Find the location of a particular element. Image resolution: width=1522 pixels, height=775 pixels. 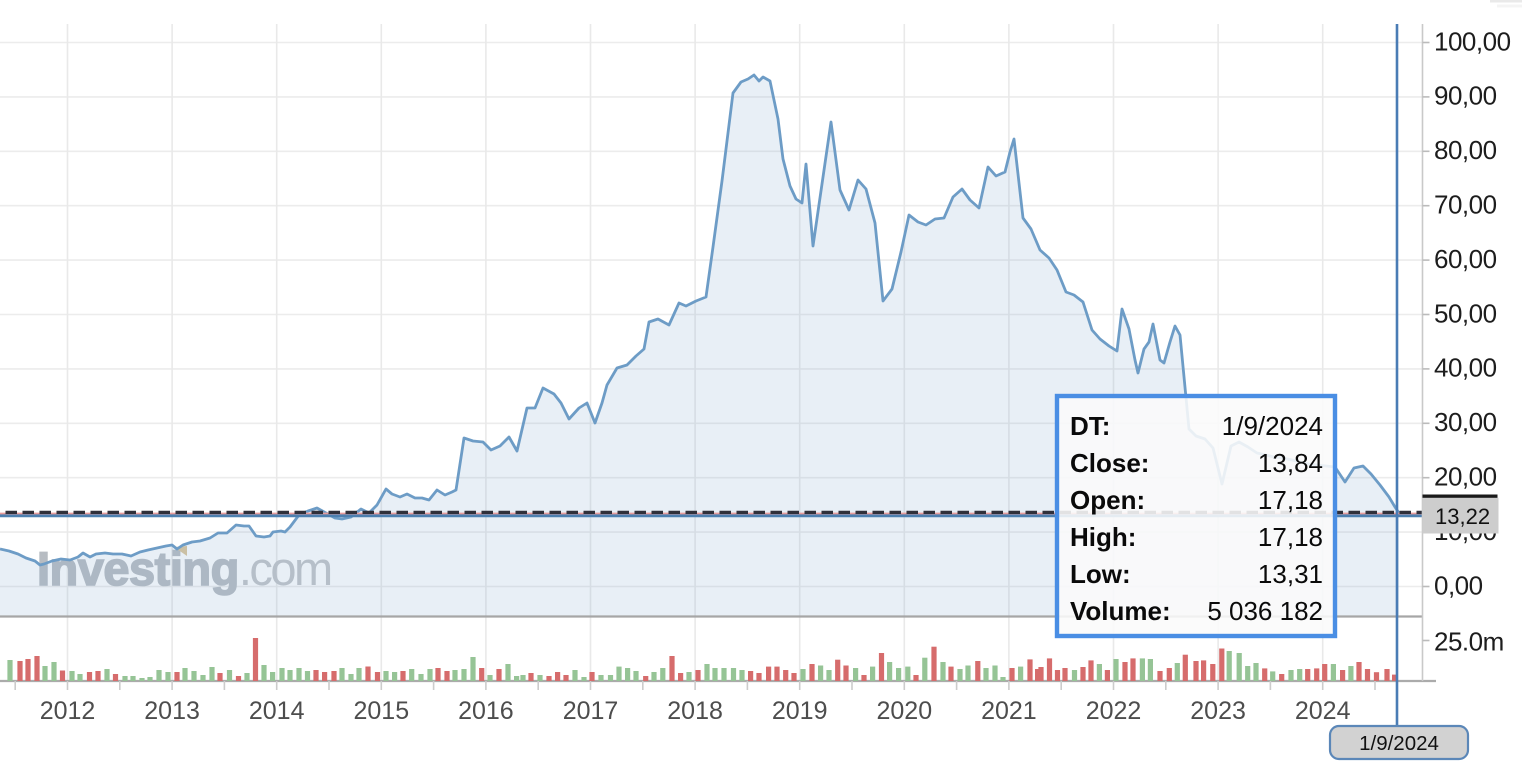

svg-text: 2012 is located at coordinates (68, 711).